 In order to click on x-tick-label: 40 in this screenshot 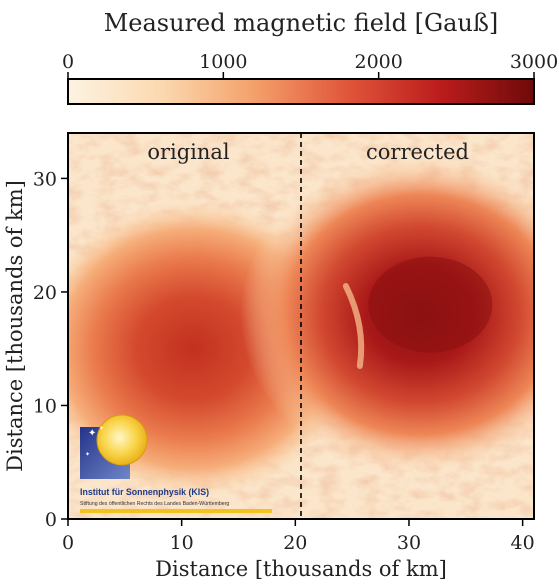, I will do `click(523, 543)`.